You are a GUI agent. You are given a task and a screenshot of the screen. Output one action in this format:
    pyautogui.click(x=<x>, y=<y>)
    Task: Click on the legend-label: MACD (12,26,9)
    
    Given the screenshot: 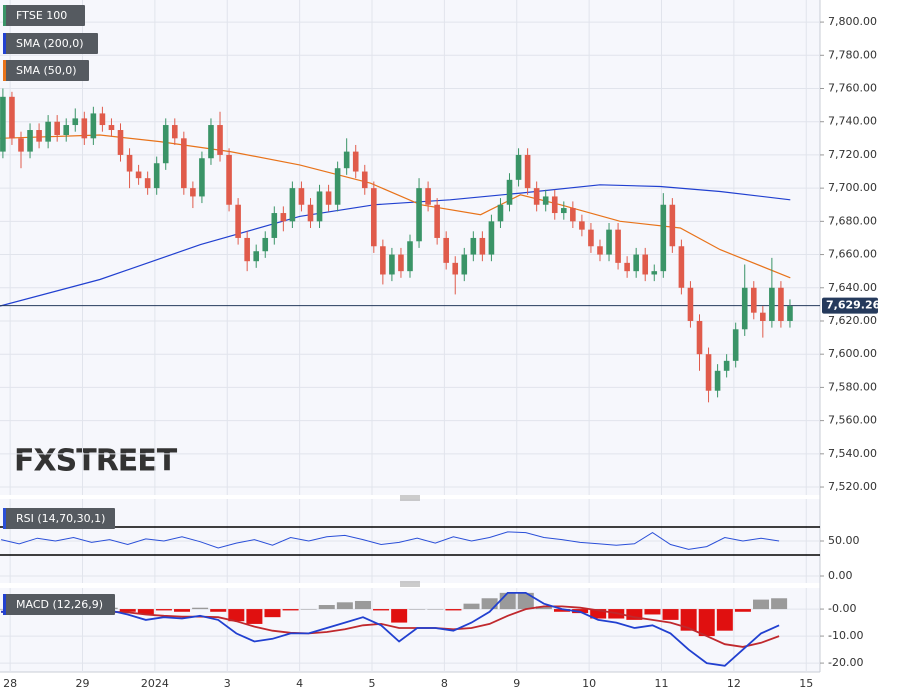 What is the action you would take?
    pyautogui.click(x=59, y=604)
    